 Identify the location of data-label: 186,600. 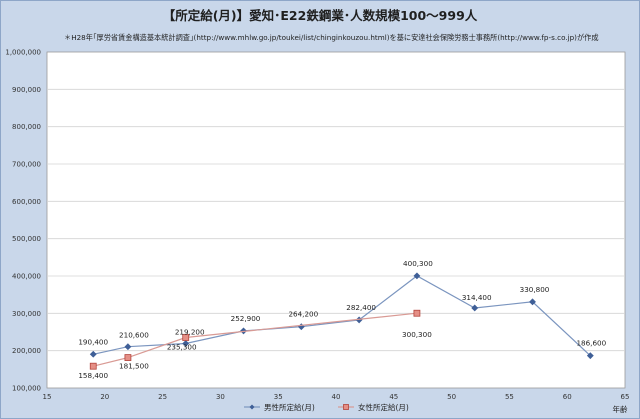
(591, 343).